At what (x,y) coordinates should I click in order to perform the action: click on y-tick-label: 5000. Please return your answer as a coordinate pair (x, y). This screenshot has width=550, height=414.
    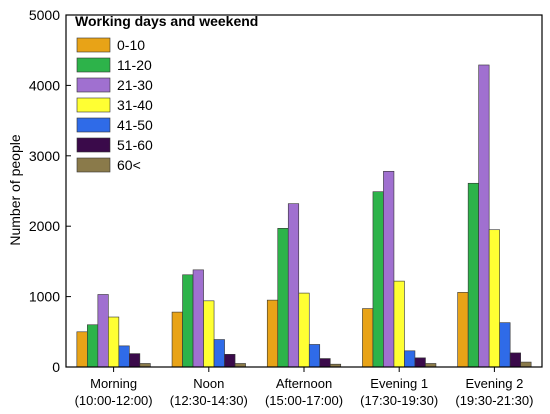
    Looking at the image, I should click on (44, 15).